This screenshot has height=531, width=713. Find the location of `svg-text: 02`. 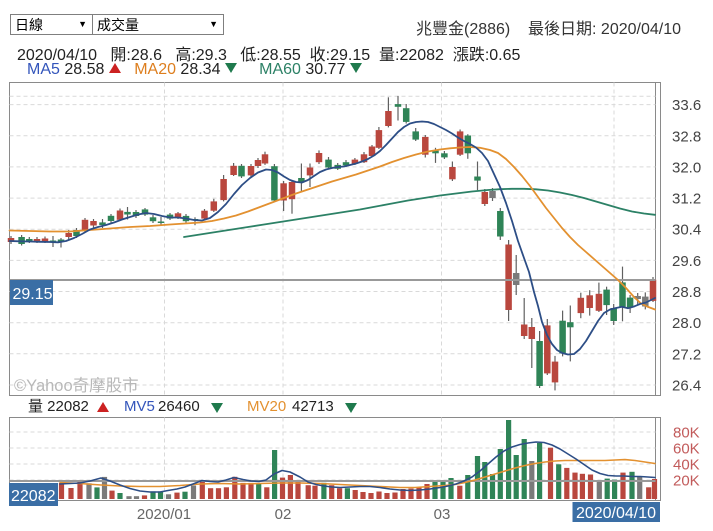

svg-text: 02 is located at coordinates (283, 514).